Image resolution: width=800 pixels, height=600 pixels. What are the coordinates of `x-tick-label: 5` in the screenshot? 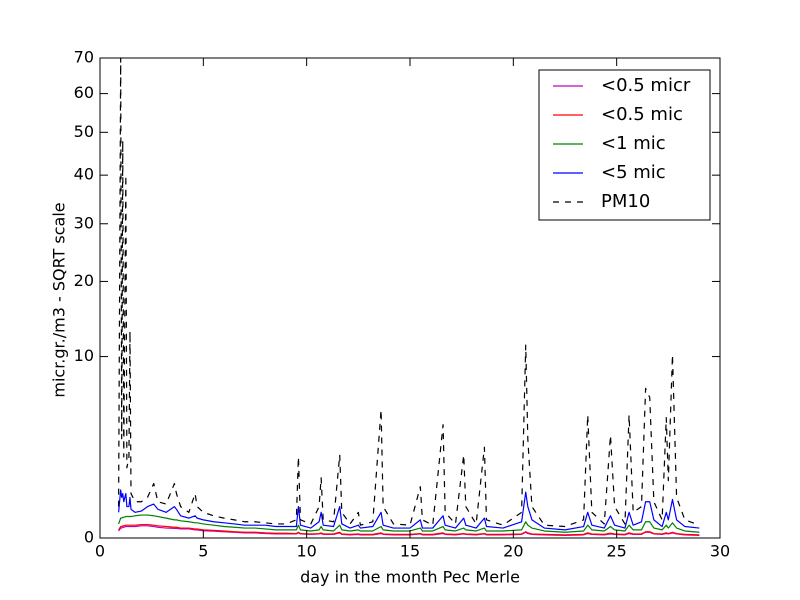 It's located at (203, 551).